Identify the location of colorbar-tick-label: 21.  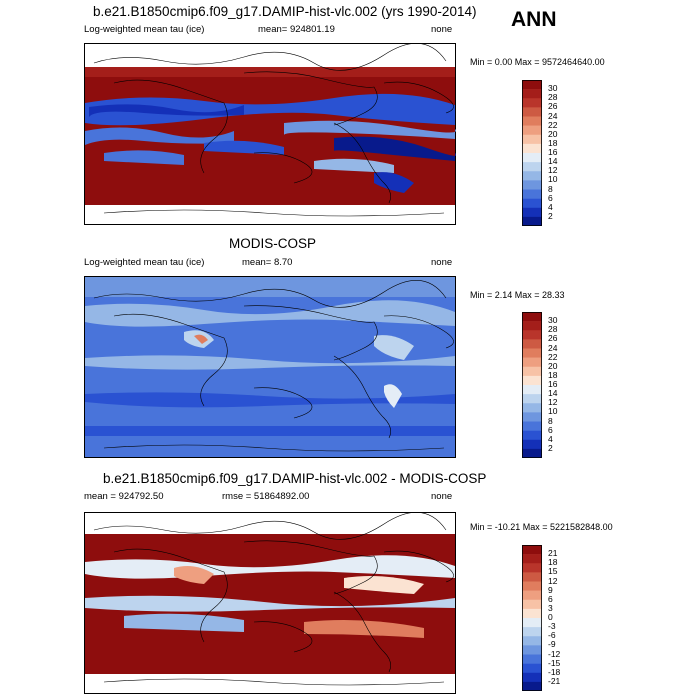
(553, 553).